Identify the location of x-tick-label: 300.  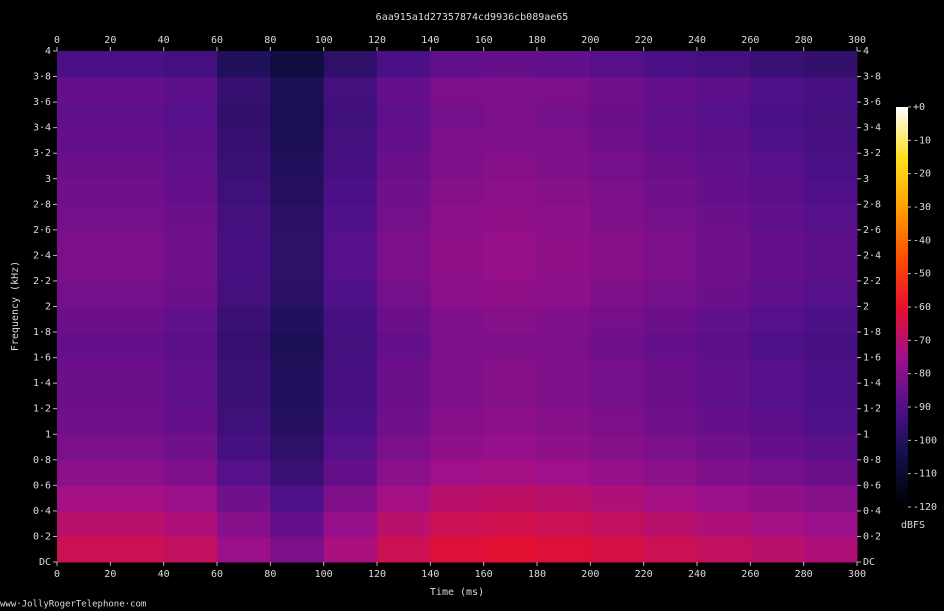
(857, 574).